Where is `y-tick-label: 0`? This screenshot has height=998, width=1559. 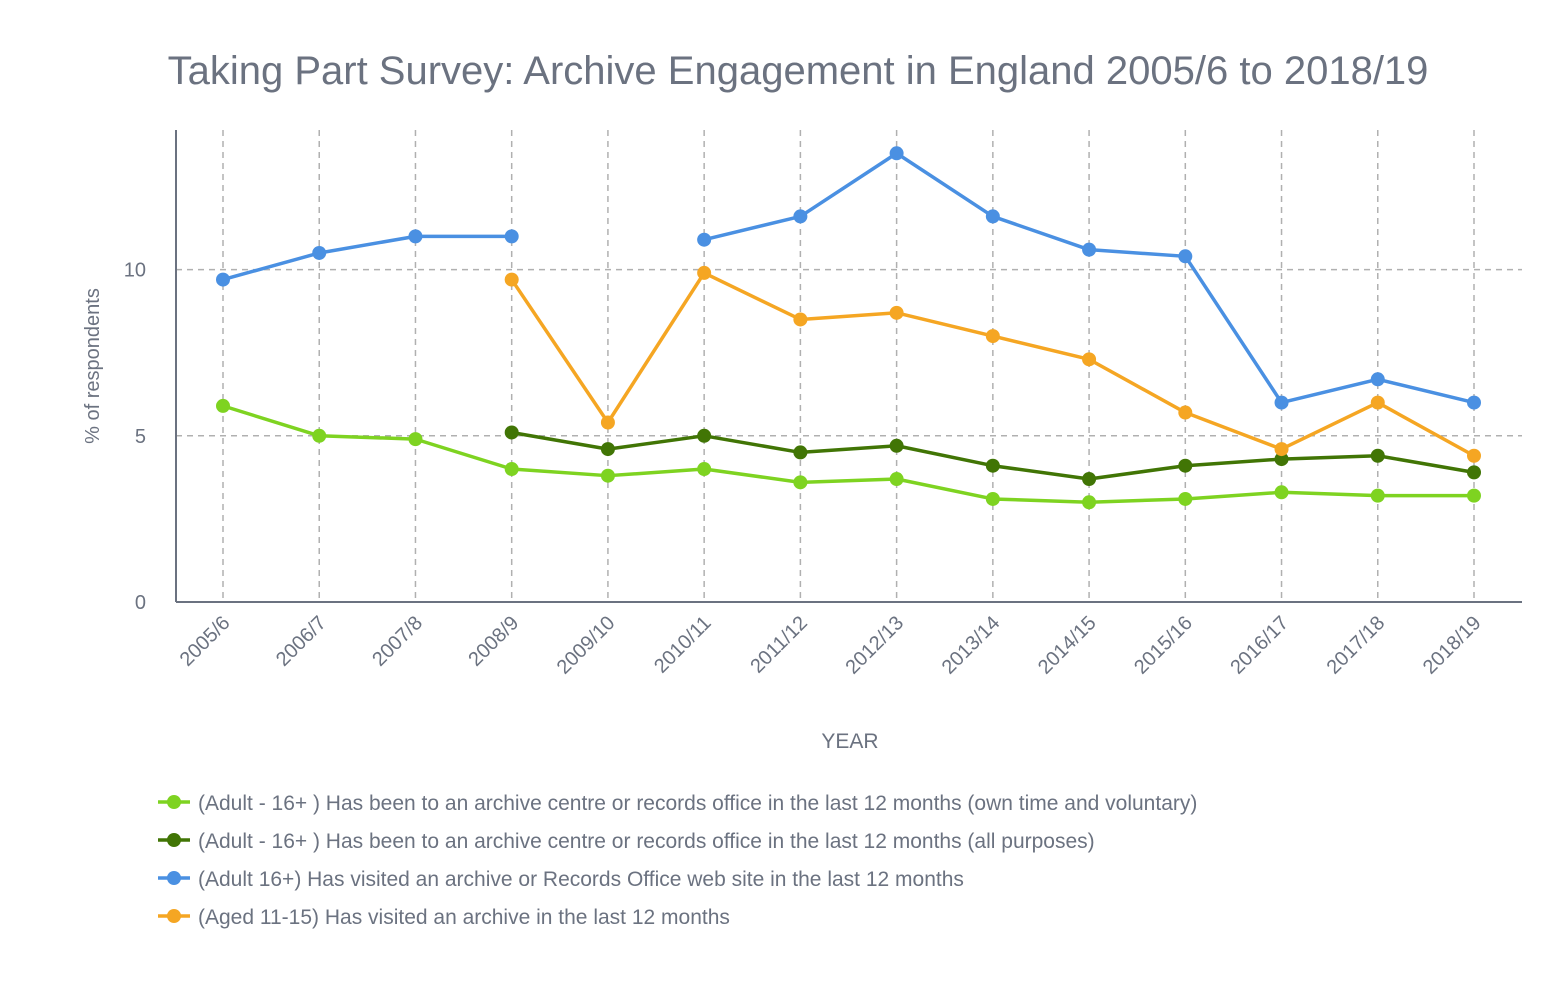
y-tick-label: 0 is located at coordinates (140, 603).